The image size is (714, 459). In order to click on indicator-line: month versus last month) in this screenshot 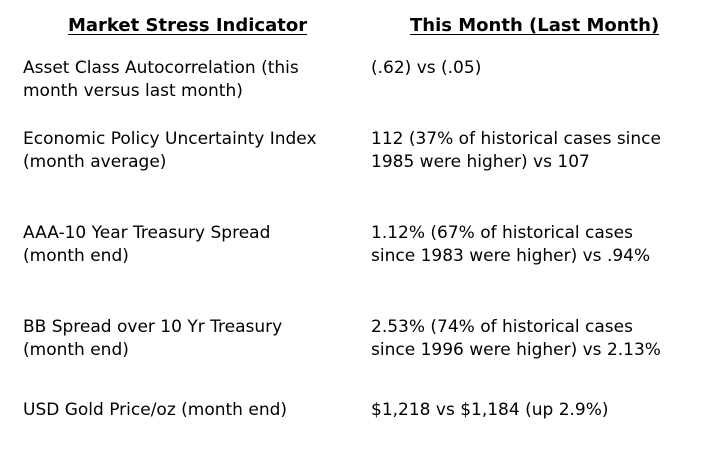, I will do `click(133, 91)`.